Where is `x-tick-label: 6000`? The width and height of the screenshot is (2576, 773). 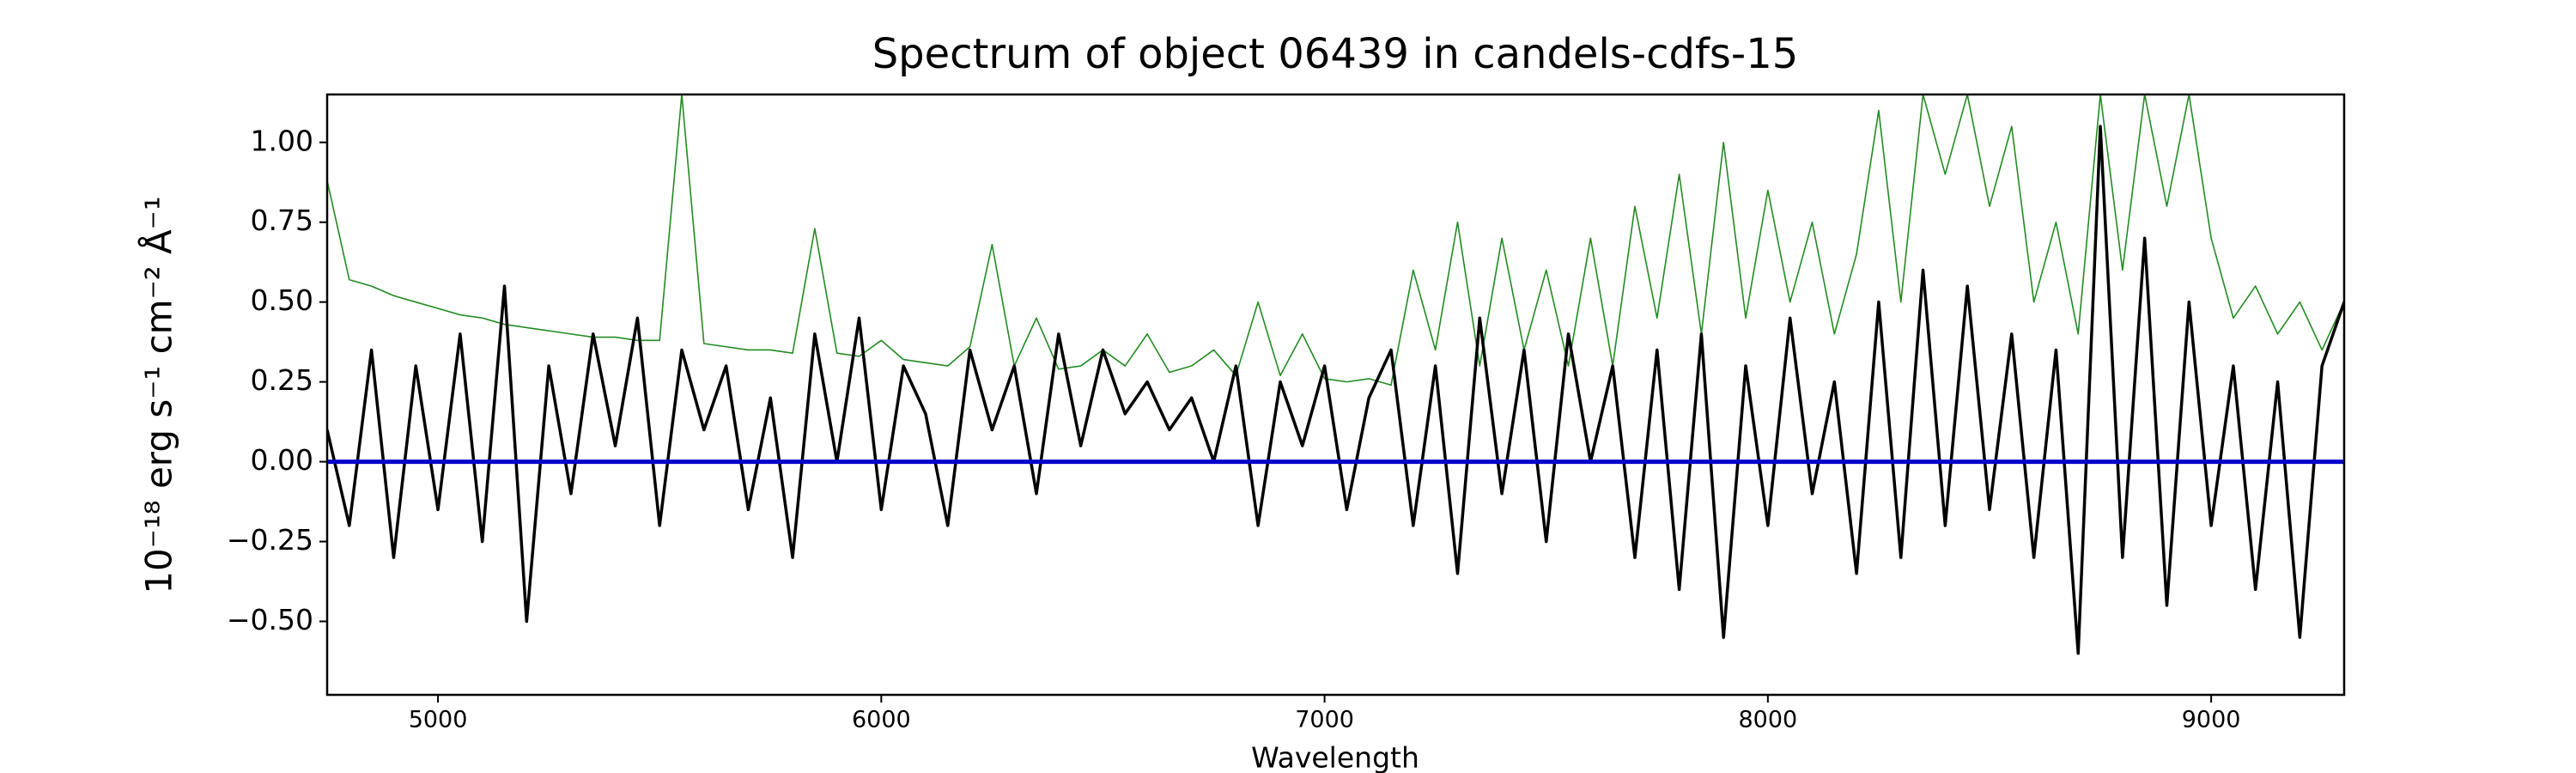 x-tick-label: 6000 is located at coordinates (881, 720).